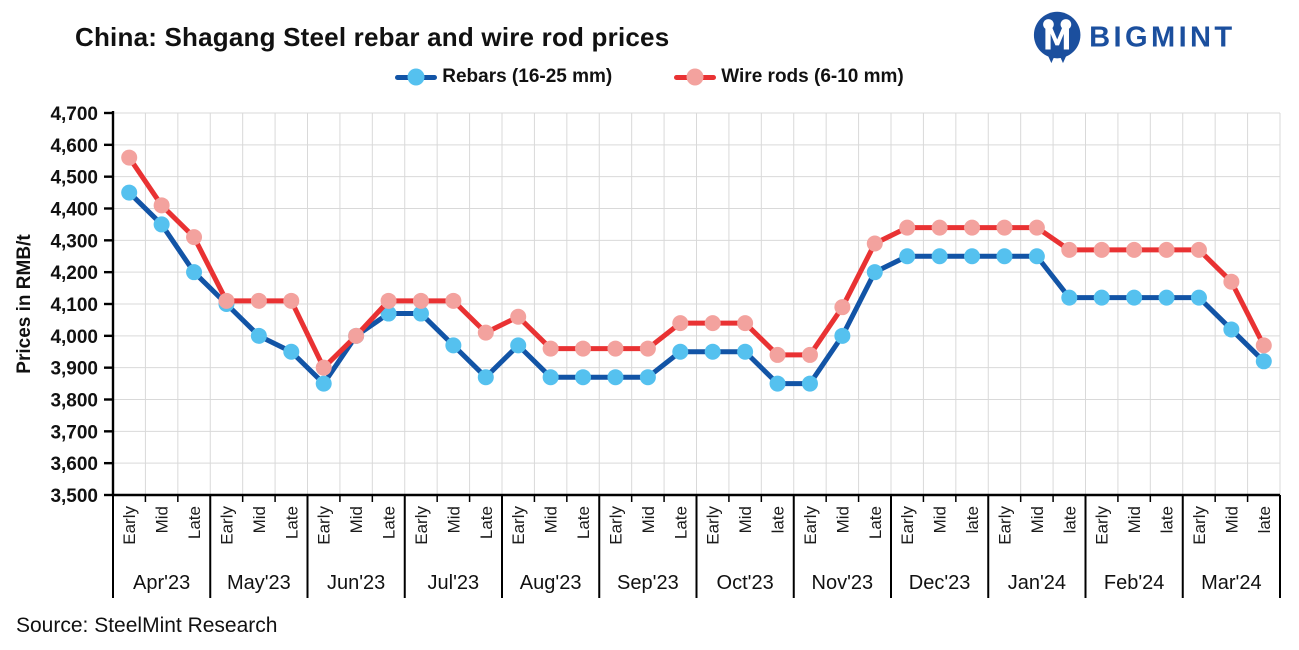 The image size is (1299, 650). Describe the element at coordinates (416, 77) in the screenshot. I see `rebars-line-marker-icon` at that location.